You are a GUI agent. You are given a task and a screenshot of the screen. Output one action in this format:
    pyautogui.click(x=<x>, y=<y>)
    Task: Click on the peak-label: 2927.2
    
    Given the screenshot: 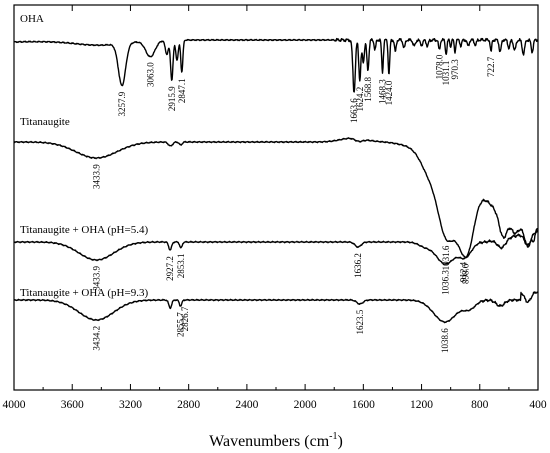 What is the action you would take?
    pyautogui.click(x=170, y=268)
    